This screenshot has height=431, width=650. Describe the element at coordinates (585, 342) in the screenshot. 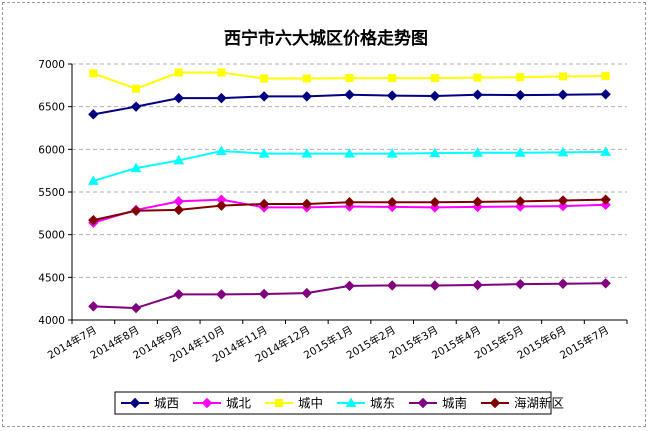

I see `x-tick-label: 2015年7月` at that location.